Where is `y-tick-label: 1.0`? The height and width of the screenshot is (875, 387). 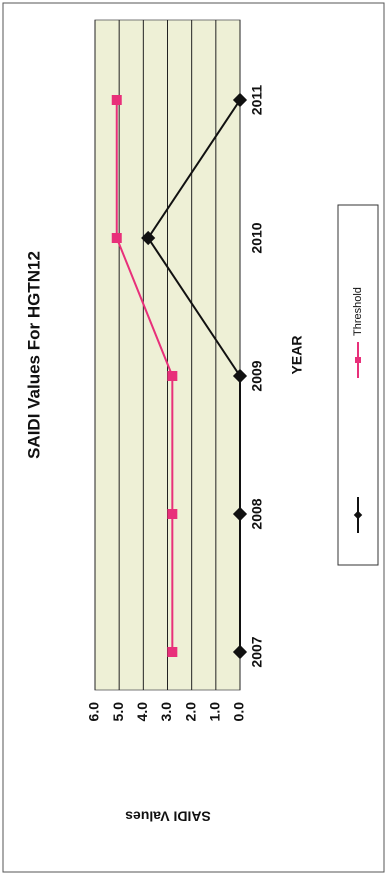
y-tick-label: 1.0 is located at coordinates (215, 712).